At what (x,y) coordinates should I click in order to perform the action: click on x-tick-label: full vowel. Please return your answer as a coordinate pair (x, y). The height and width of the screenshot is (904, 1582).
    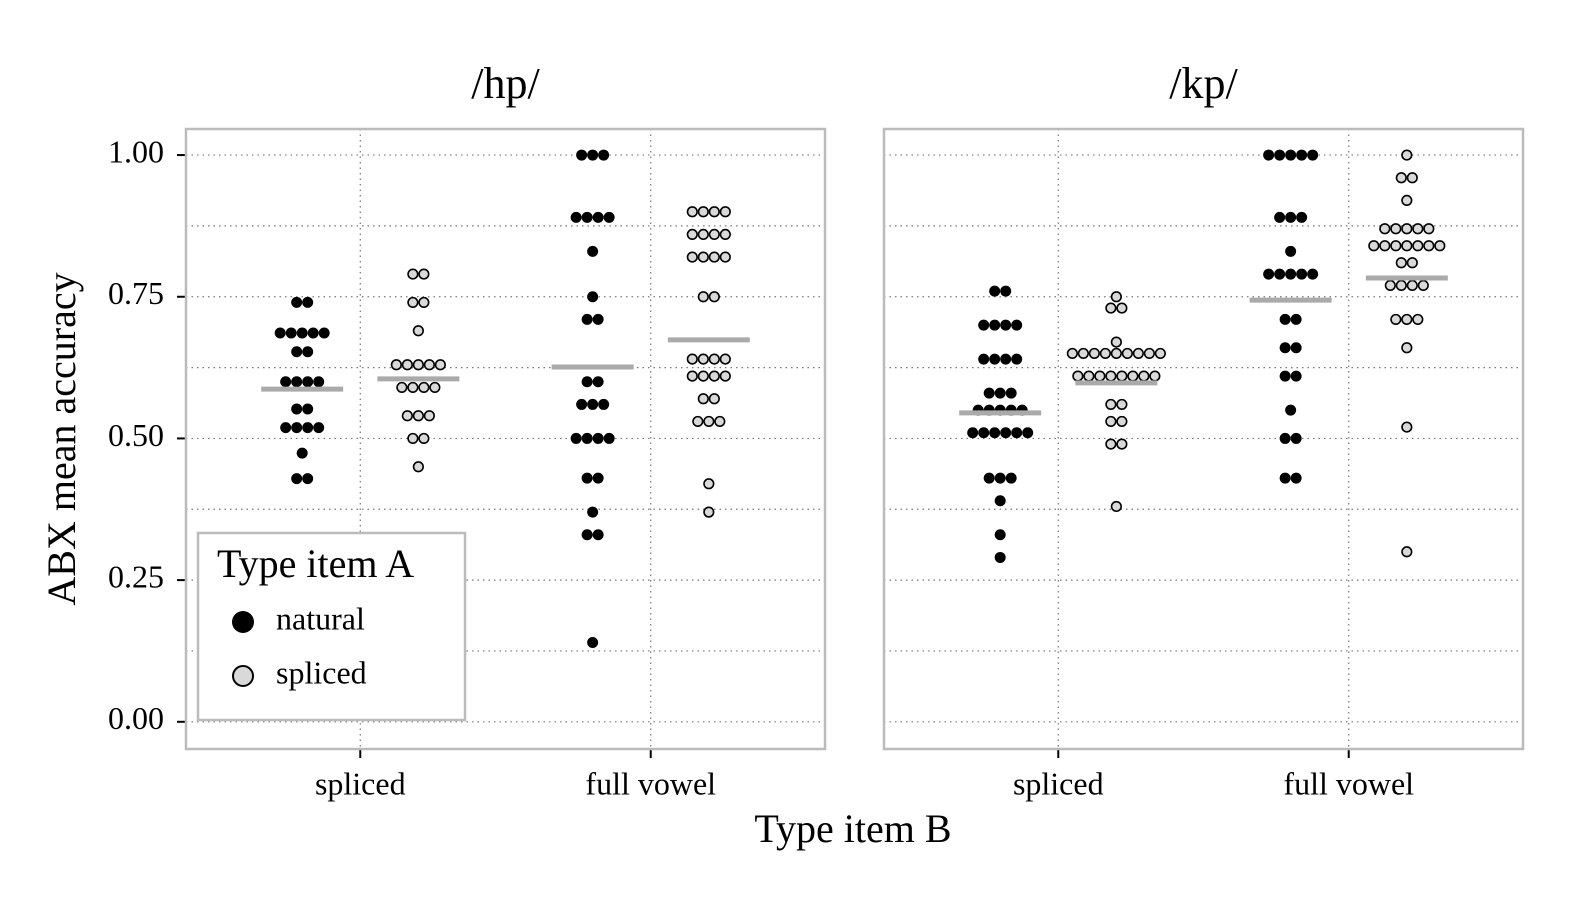
    Looking at the image, I should click on (1348, 783).